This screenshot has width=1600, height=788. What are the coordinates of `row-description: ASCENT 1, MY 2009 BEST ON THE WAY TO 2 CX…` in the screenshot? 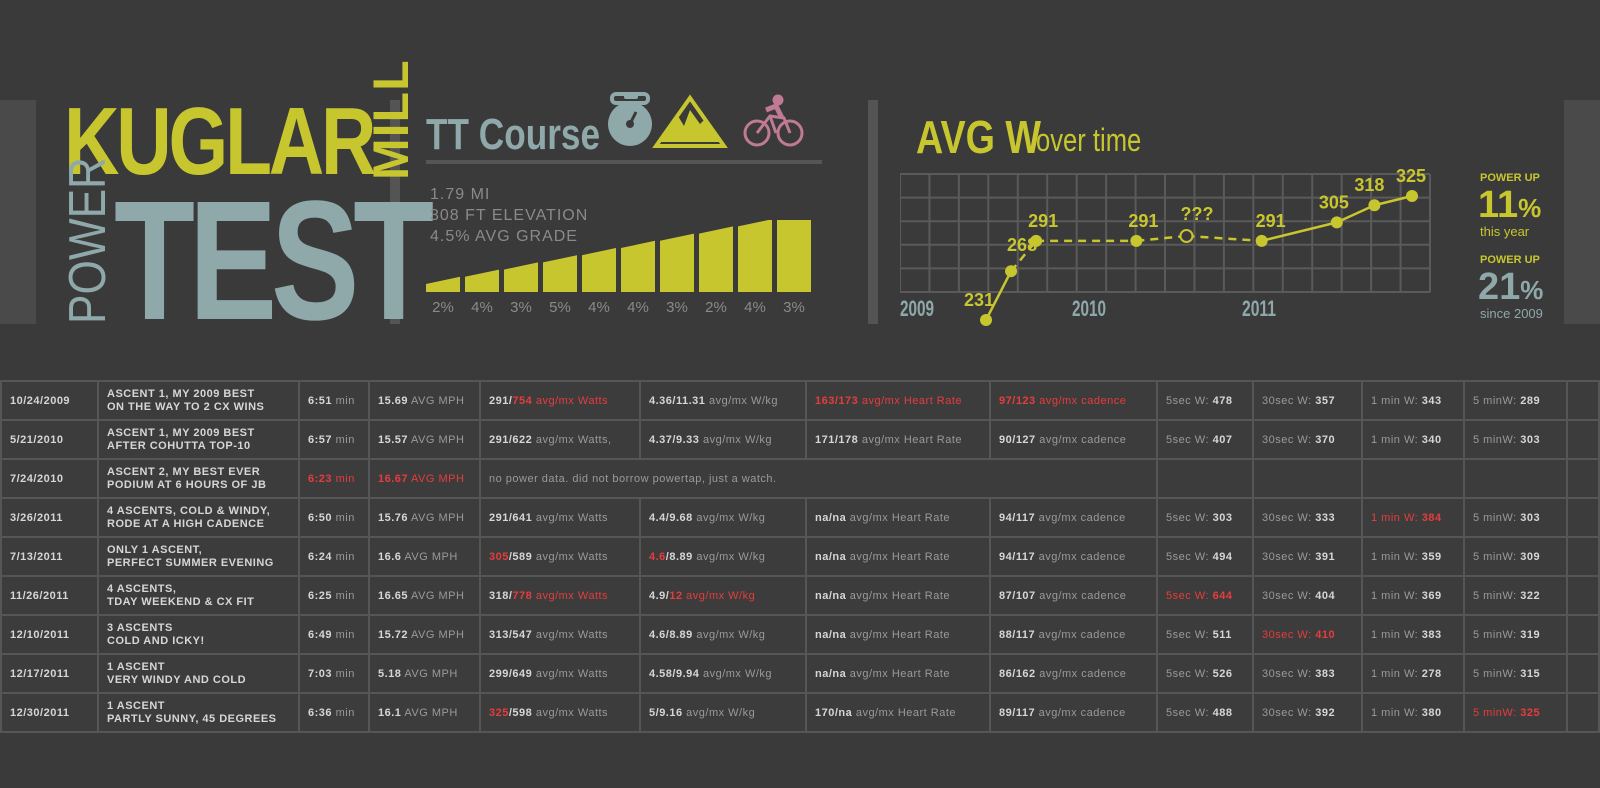 It's located at (198, 400).